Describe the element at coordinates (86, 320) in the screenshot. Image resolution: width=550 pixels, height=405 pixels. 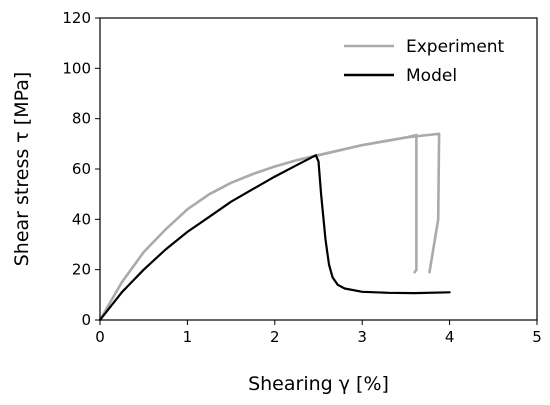
I see `y-tick-label: 0` at that location.